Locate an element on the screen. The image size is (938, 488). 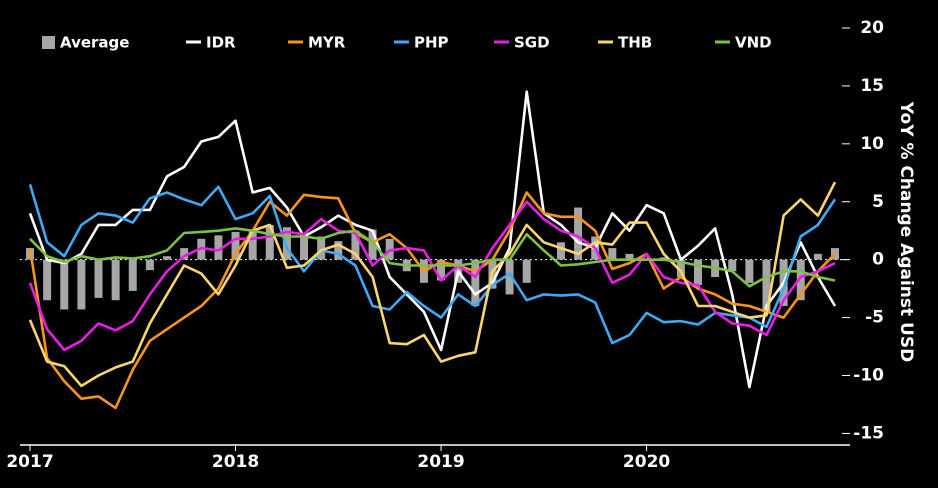
y-tick-label: 5 is located at coordinates (878, 202).